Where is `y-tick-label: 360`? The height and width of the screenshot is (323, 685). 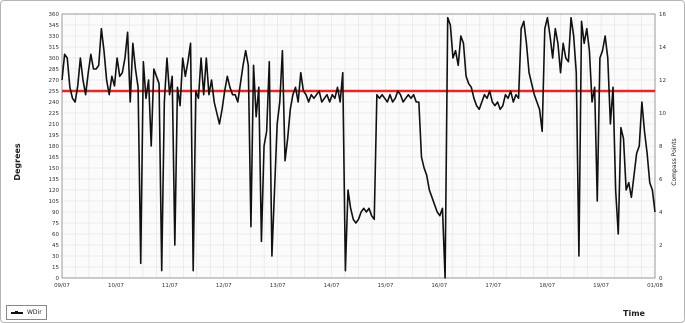
y-tick-label: 360 is located at coordinates (54, 15).